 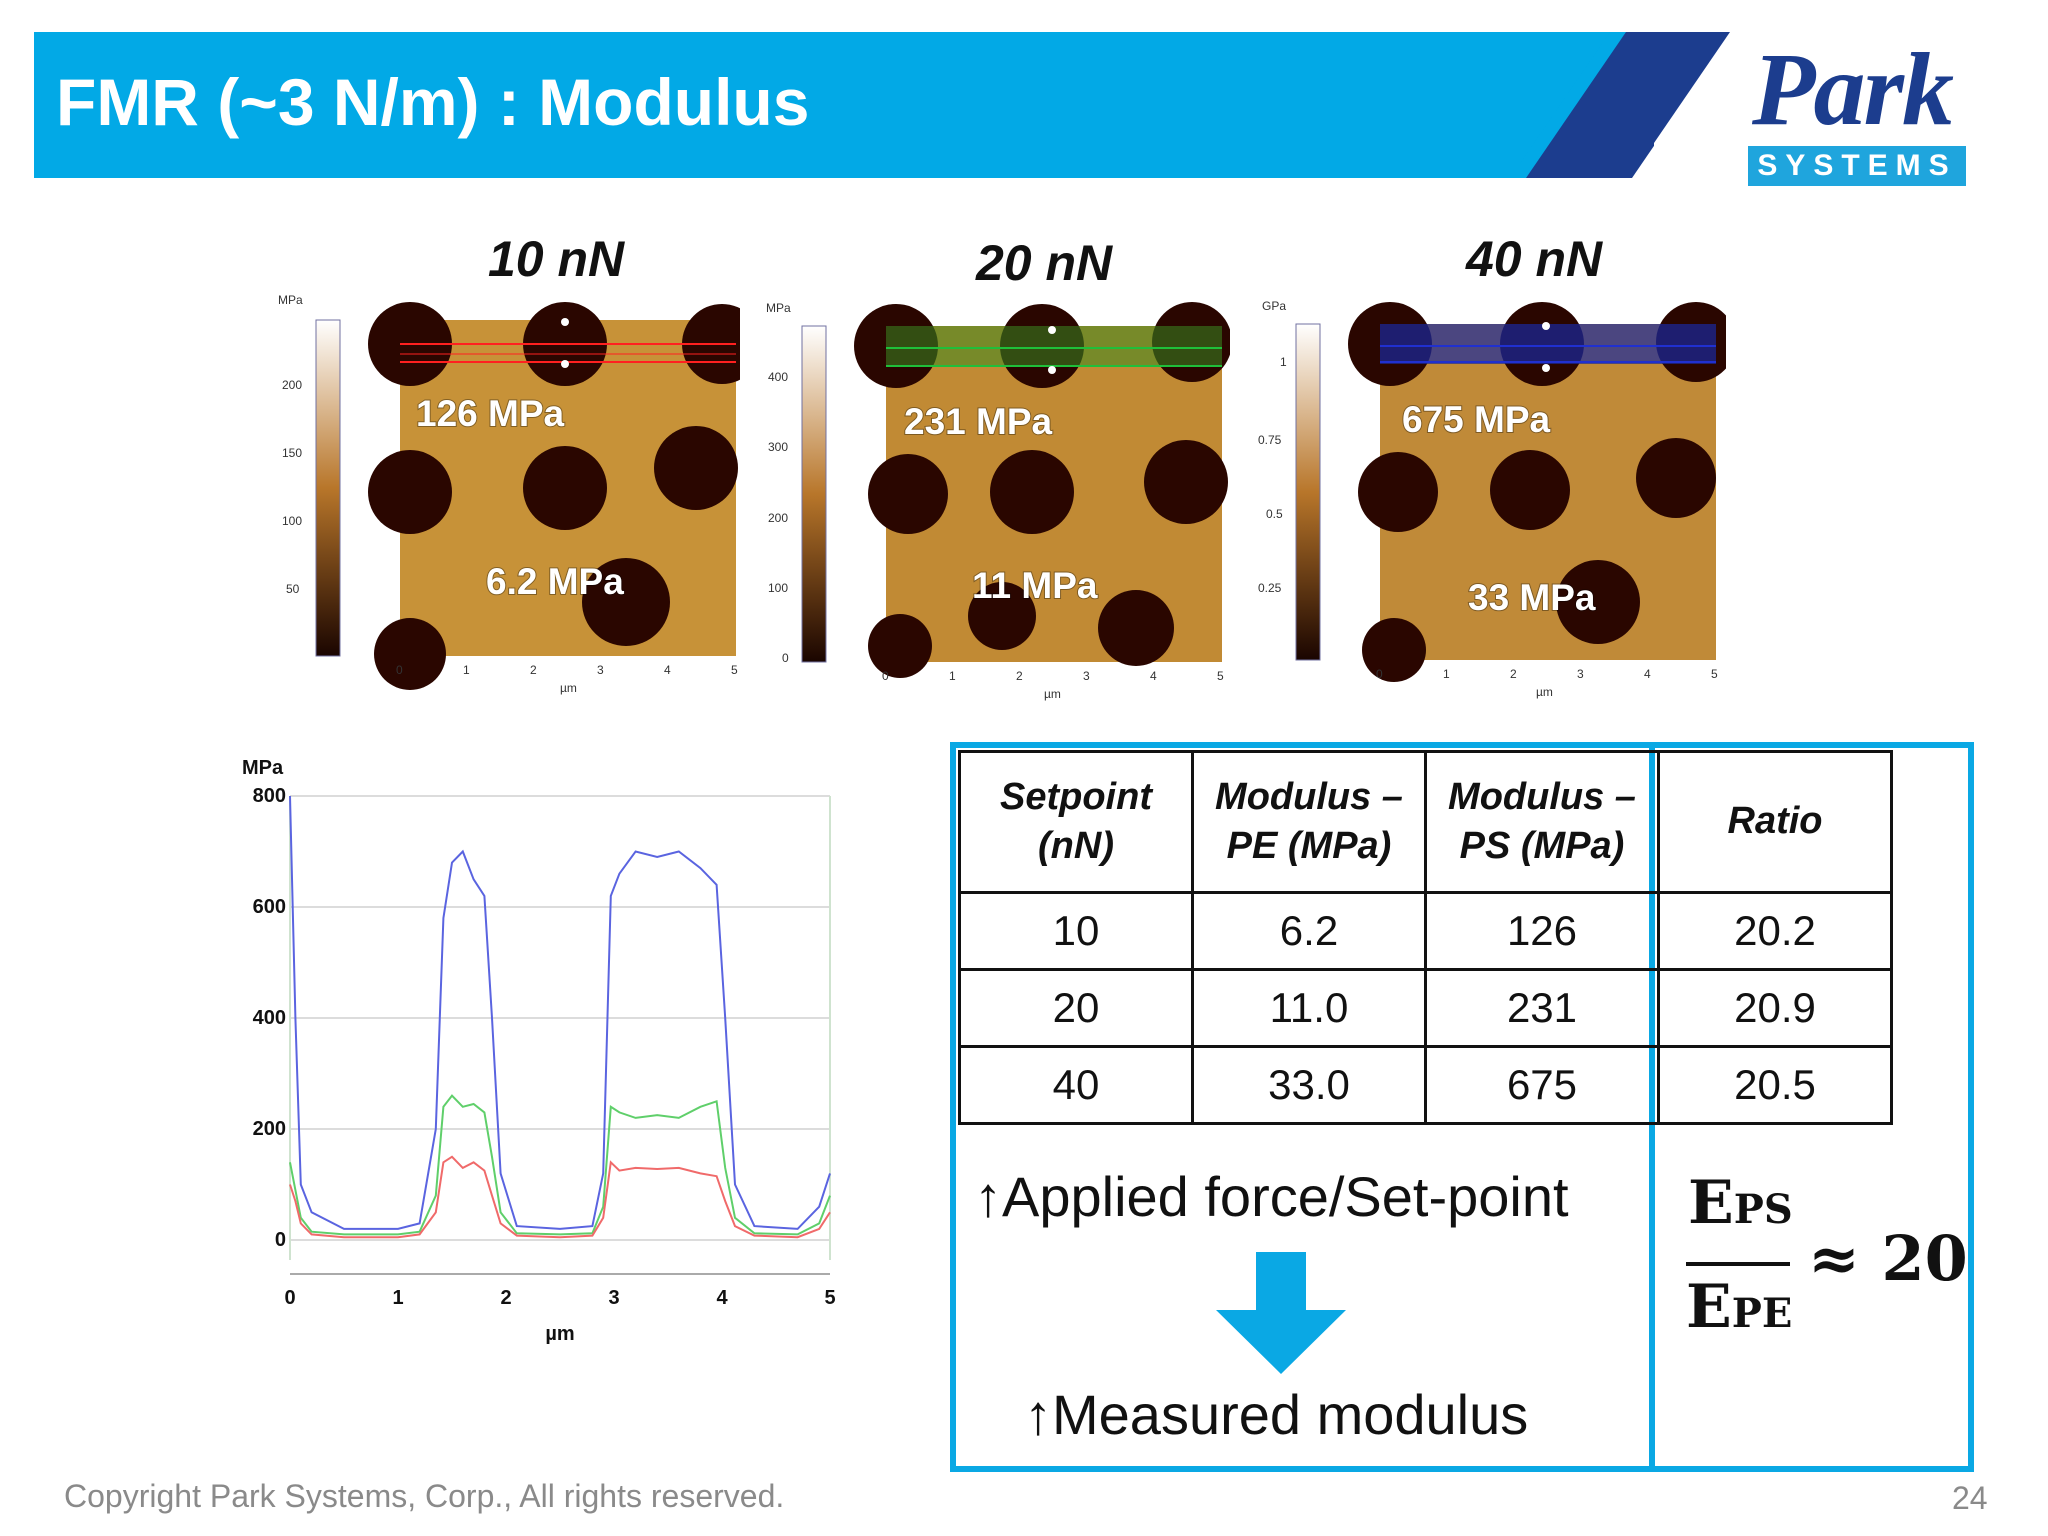 What do you see at coordinates (289, 1298) in the screenshot?
I see `x-tick-label: 0` at bounding box center [289, 1298].